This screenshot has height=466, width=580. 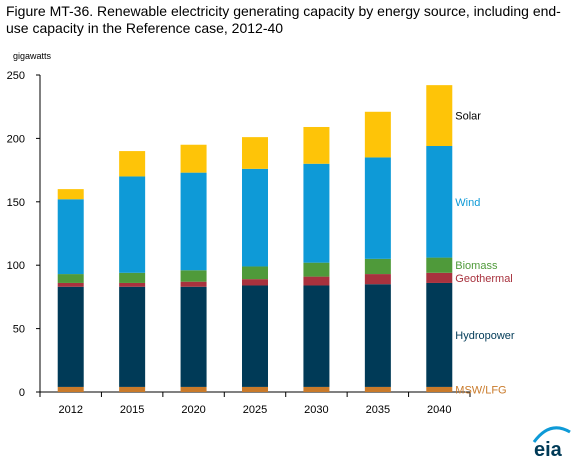 I want to click on series-label-msw-lfg: MSW/LFG, so click(x=480, y=390).